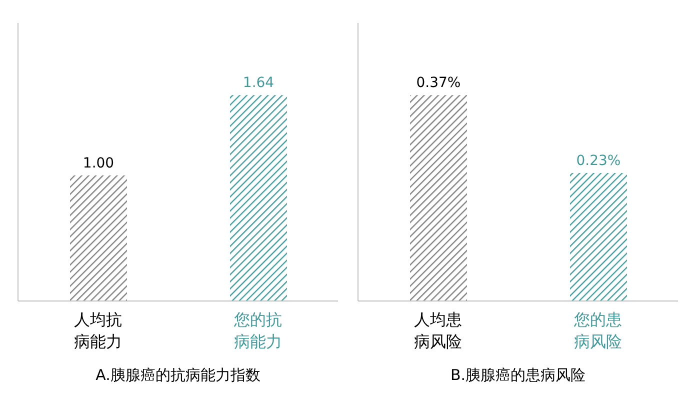  I want to click on data-label: 0.37%, so click(438, 83).